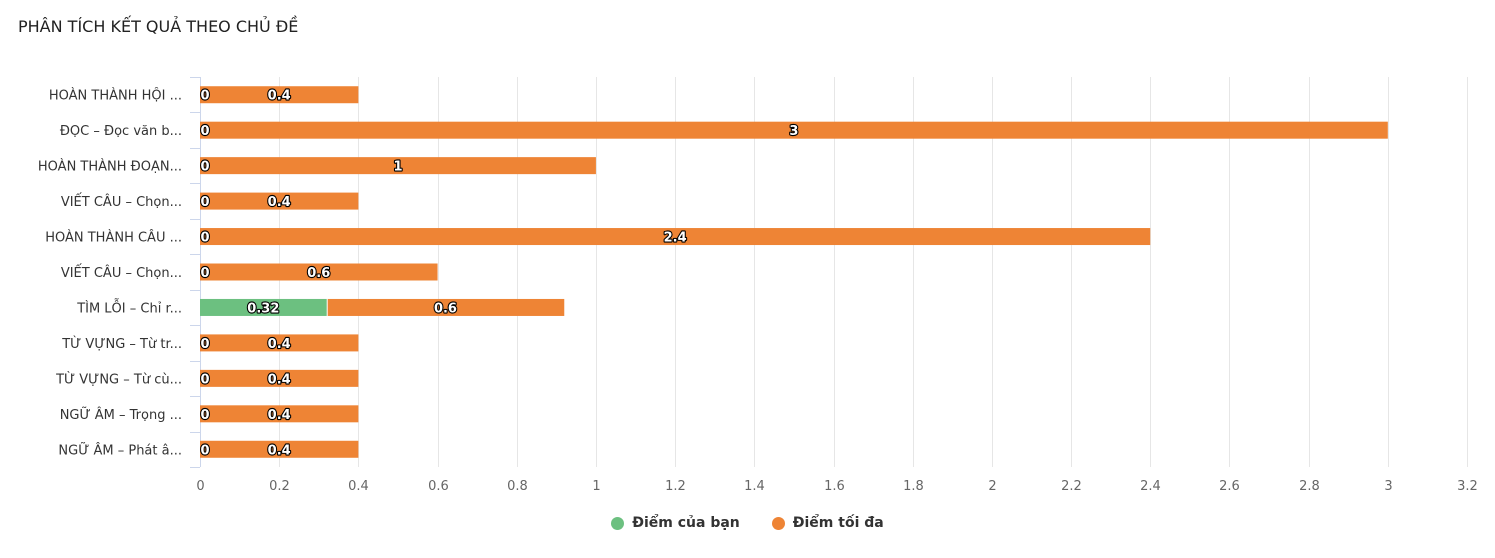 This screenshot has width=1495, height=558. Describe the element at coordinates (686, 523) in the screenshot. I see `legend-label-your-score: Điểm của bạn` at that location.